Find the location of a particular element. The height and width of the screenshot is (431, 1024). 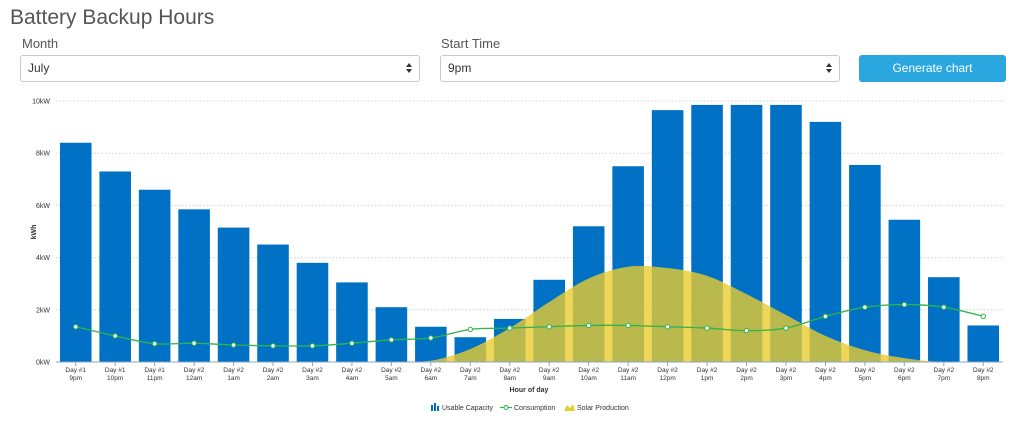

month-label: Month is located at coordinates (40, 43).